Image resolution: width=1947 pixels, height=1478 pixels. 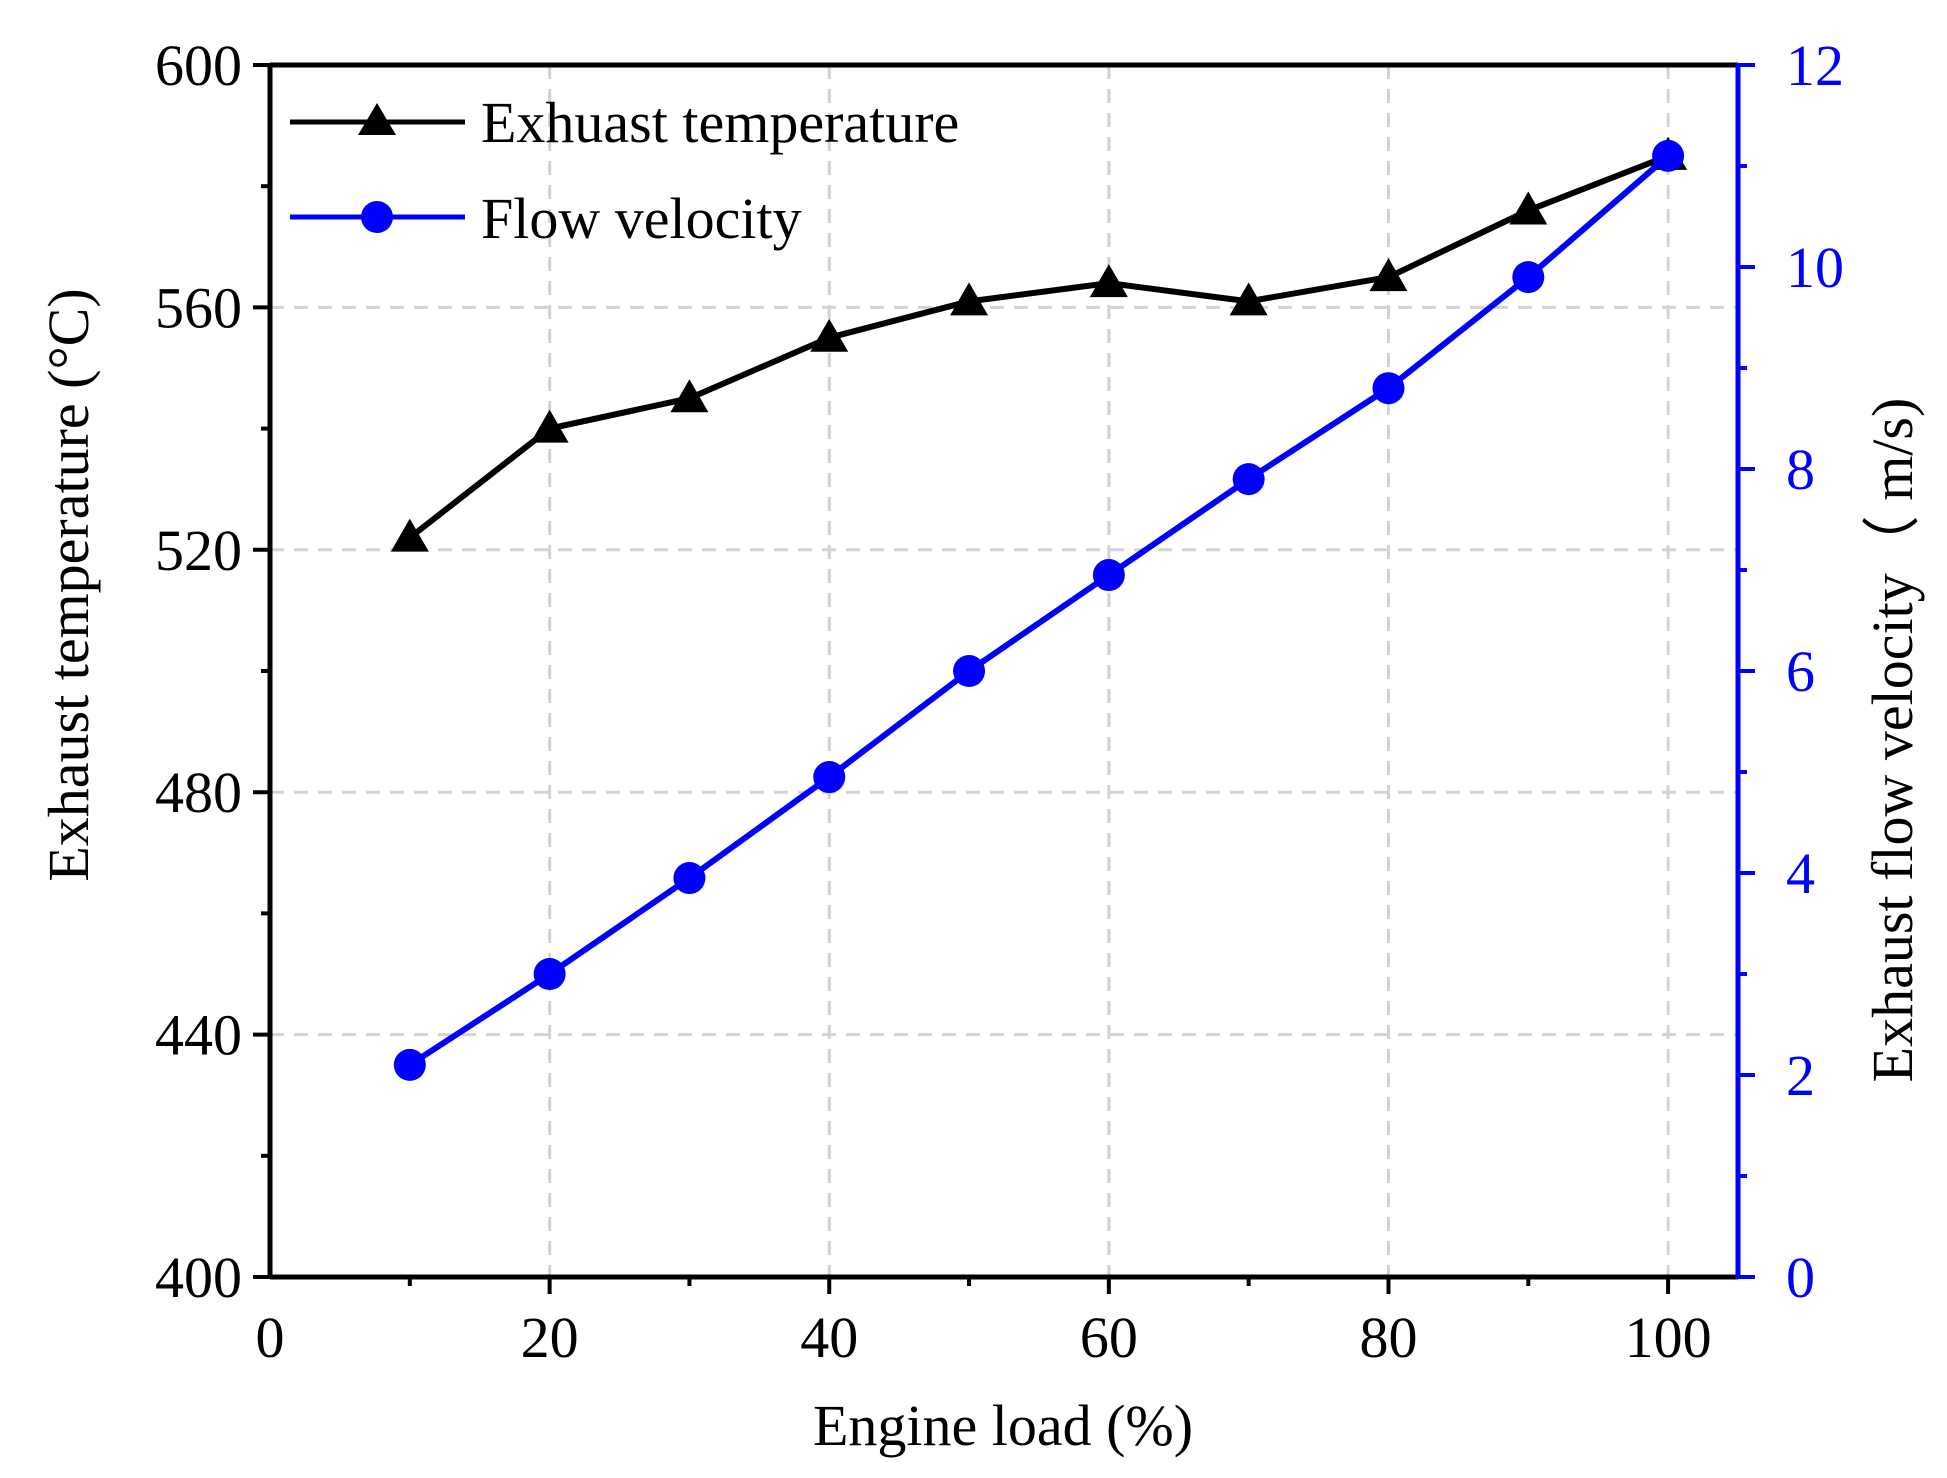 I want to click on y-tick-label: 520, so click(x=198, y=550).